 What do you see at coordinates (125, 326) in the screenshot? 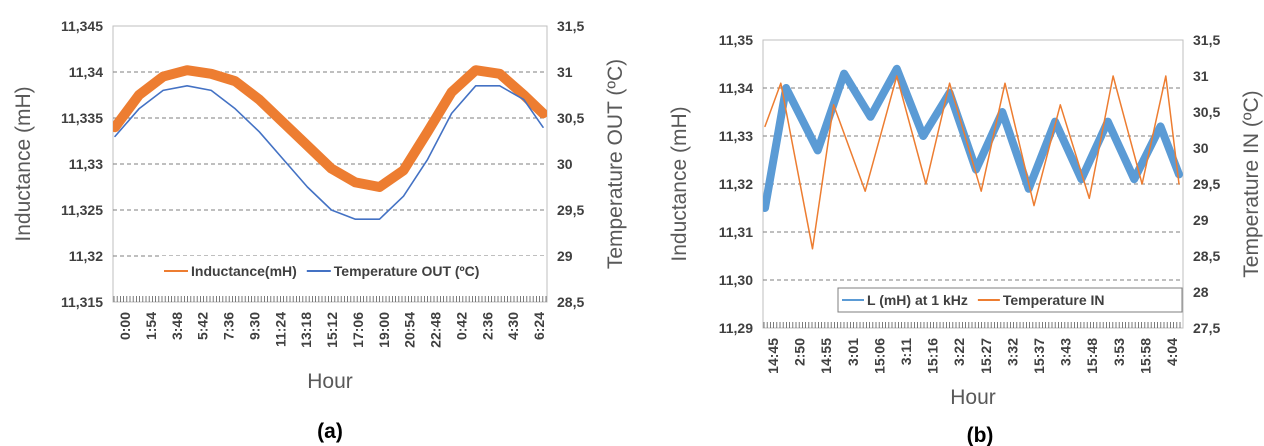
I see `x-tick-label: 0:00` at bounding box center [125, 326].